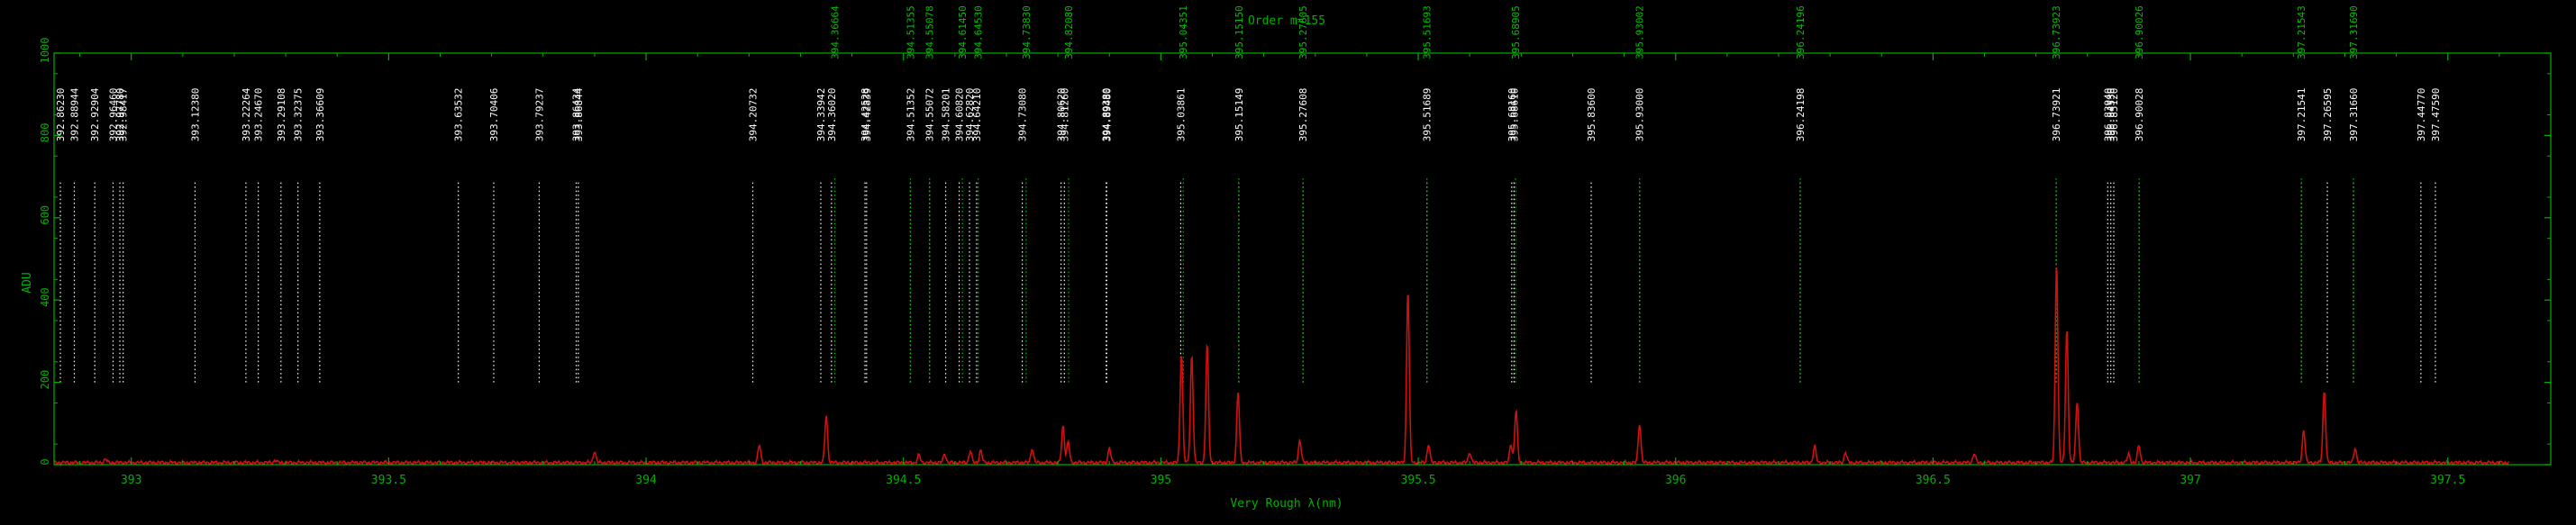 The image size is (2576, 525). Describe the element at coordinates (27, 282) in the screenshot. I see `y-axis-label: ADU` at that location.